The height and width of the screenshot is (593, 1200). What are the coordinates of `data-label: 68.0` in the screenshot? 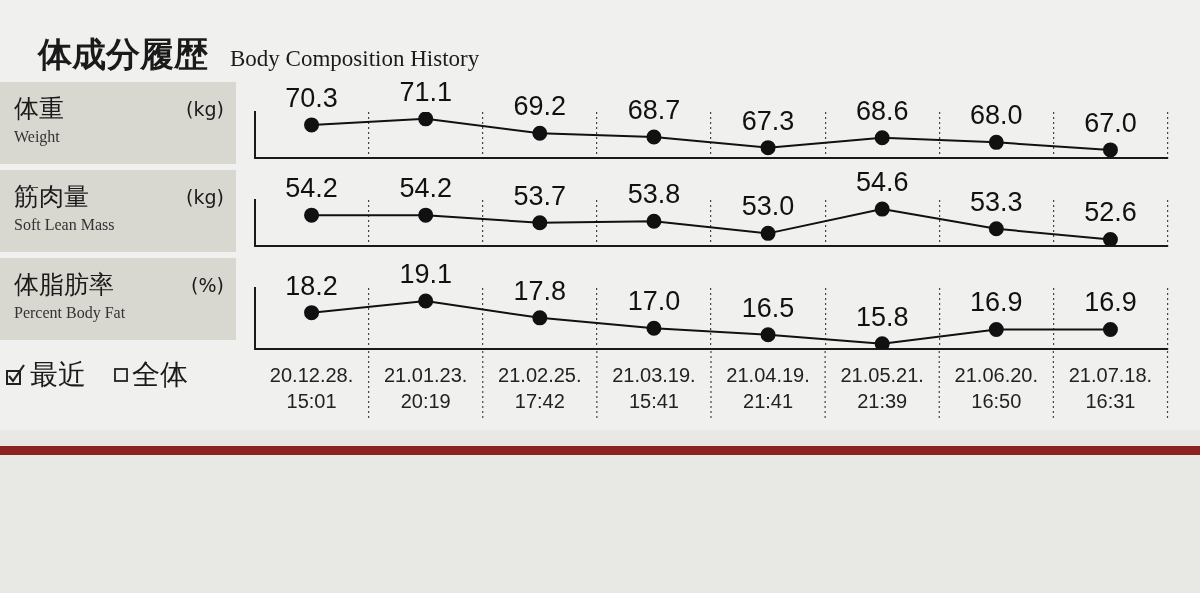 It's located at (996, 115).